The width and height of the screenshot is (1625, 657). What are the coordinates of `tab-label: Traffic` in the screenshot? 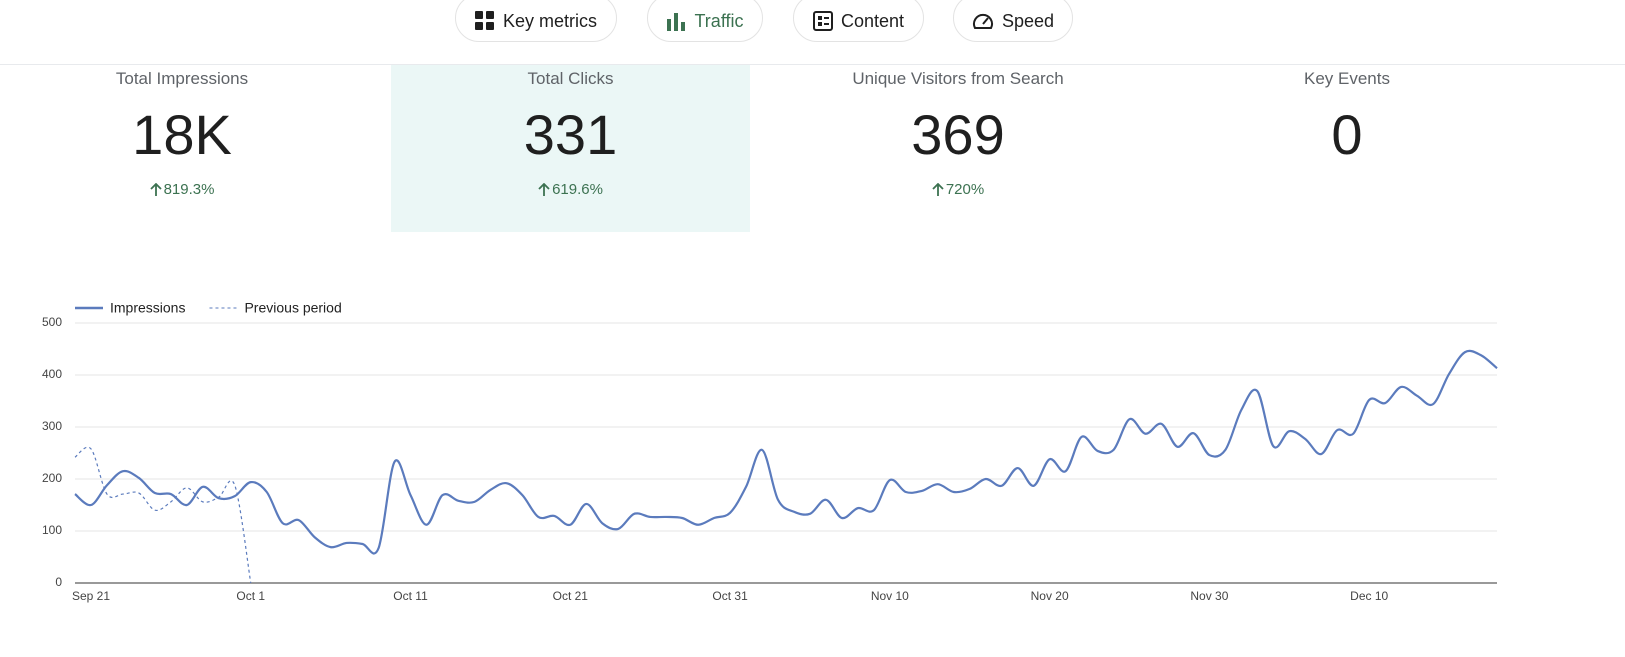 It's located at (719, 20).